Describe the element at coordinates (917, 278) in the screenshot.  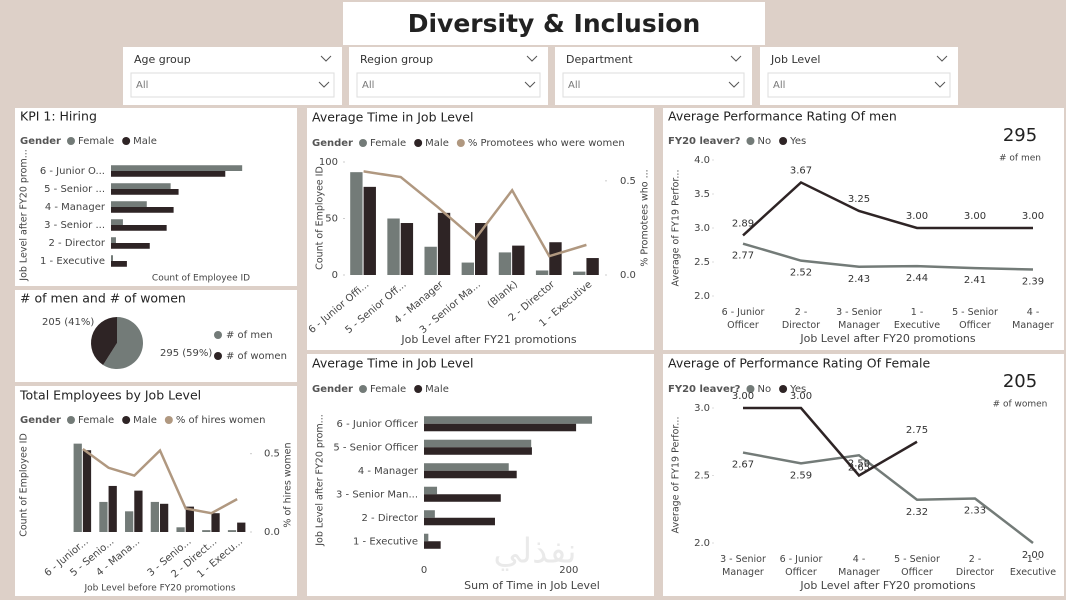
I see `data-label: 2.44` at that location.